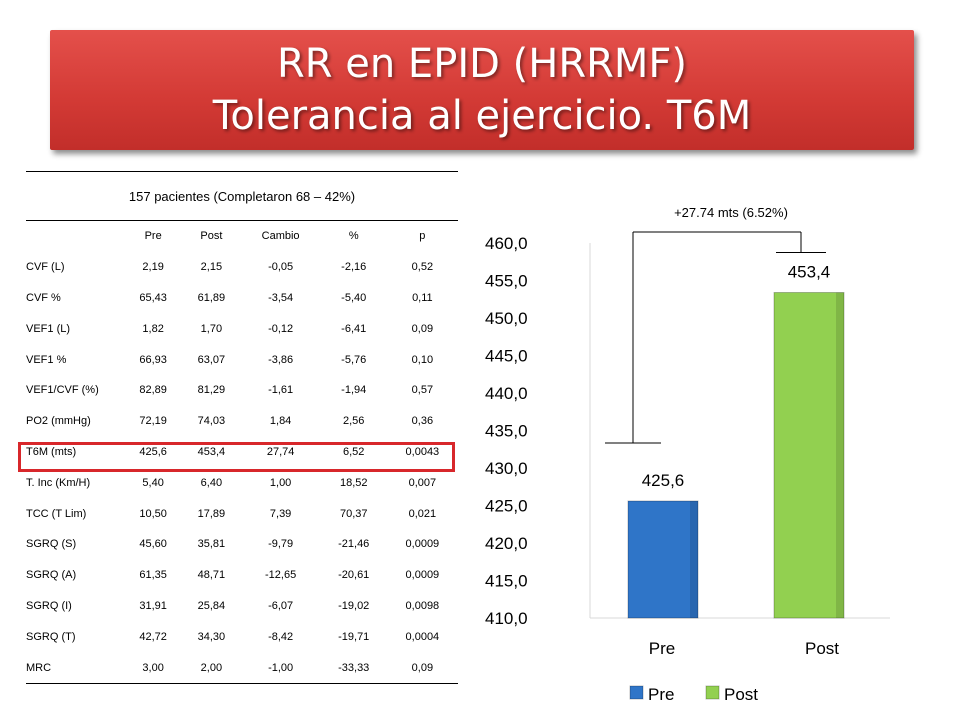 The height and width of the screenshot is (720, 960). Describe the element at coordinates (153, 236) in the screenshot. I see `table-header-cell: Pre` at that location.